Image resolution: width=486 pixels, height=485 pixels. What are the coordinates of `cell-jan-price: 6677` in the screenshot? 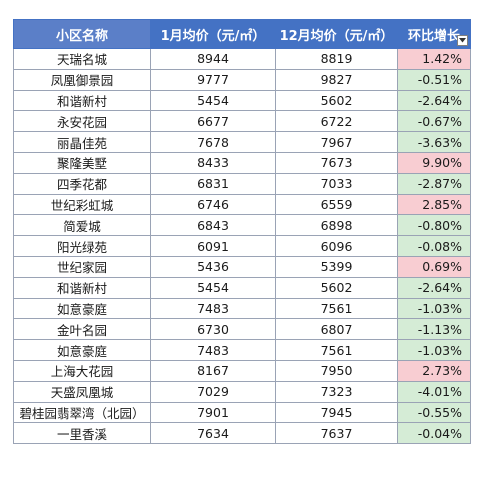 It's located at (213, 121).